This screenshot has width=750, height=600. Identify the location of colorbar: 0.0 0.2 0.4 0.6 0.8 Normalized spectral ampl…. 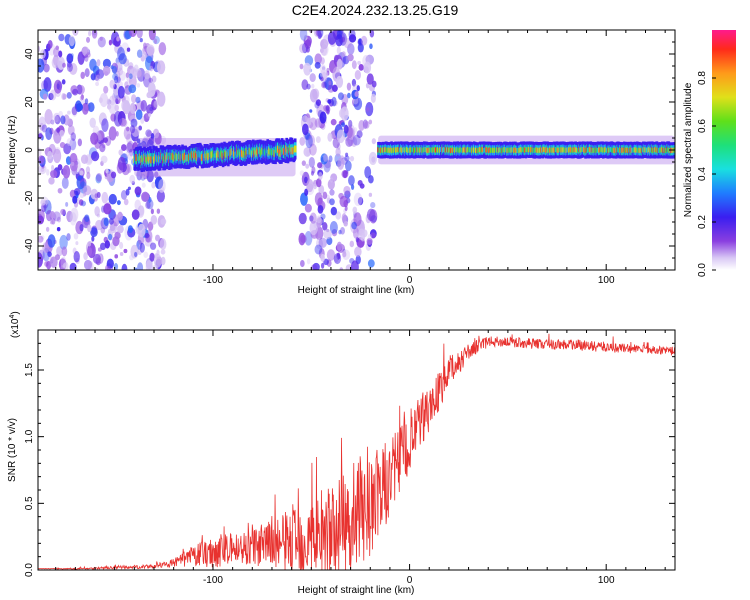
(709, 153).